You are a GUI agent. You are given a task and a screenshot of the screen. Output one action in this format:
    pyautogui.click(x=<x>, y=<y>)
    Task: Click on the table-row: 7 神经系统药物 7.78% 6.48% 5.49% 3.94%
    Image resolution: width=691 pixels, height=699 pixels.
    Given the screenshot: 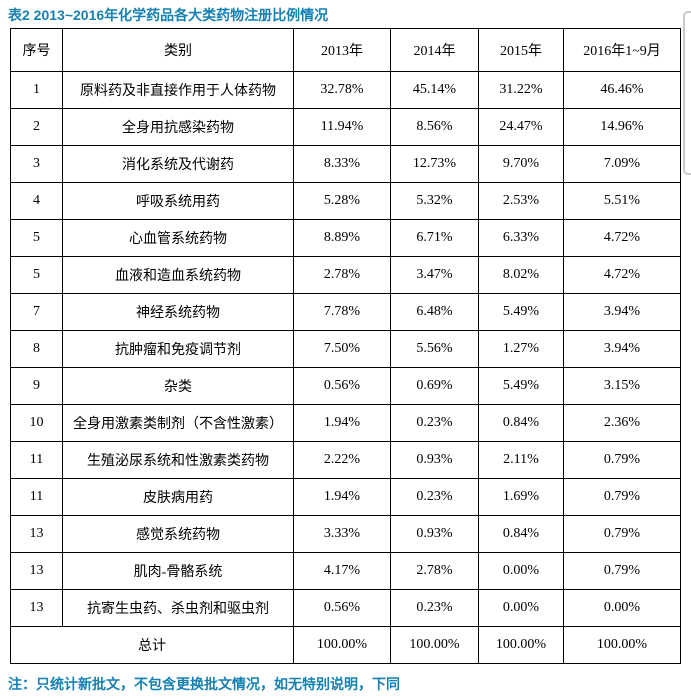 What is the action you would take?
    pyautogui.click(x=345, y=312)
    